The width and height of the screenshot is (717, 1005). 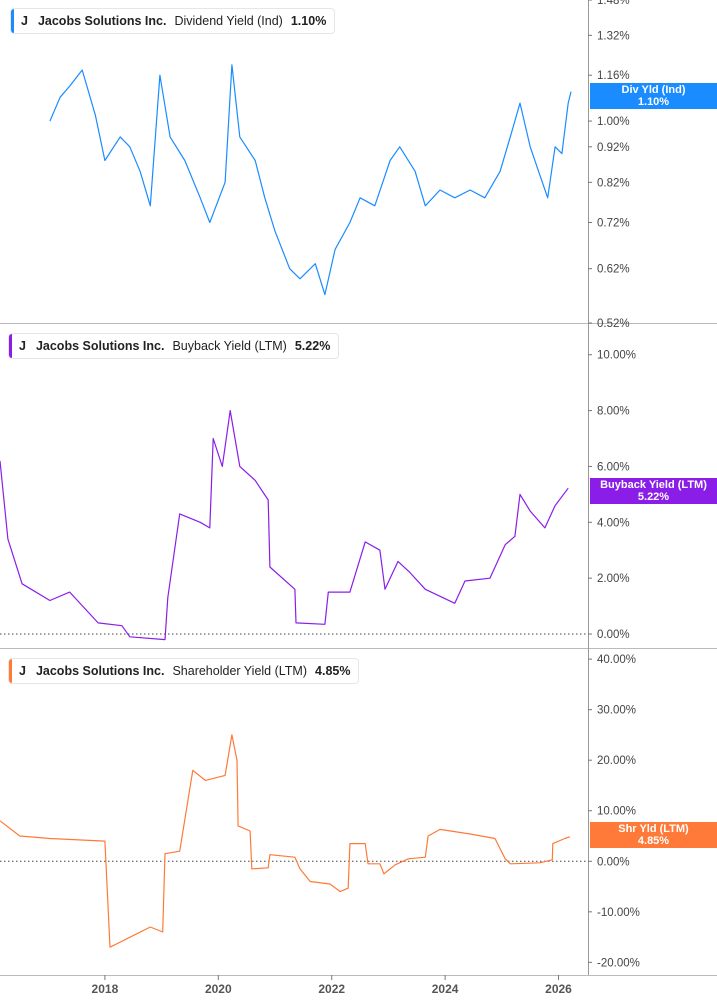 I want to click on y-tick-label: 20.00%, so click(x=616, y=761).